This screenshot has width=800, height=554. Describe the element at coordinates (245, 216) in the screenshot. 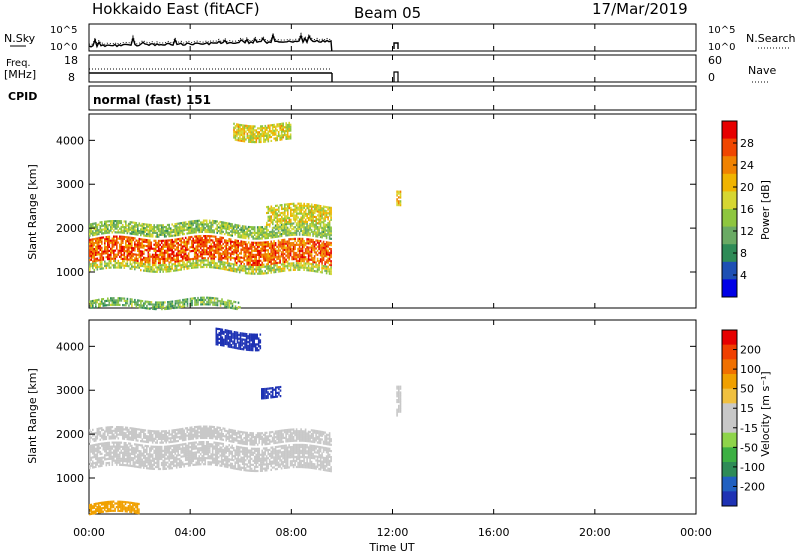

I see `power-cells` at that location.